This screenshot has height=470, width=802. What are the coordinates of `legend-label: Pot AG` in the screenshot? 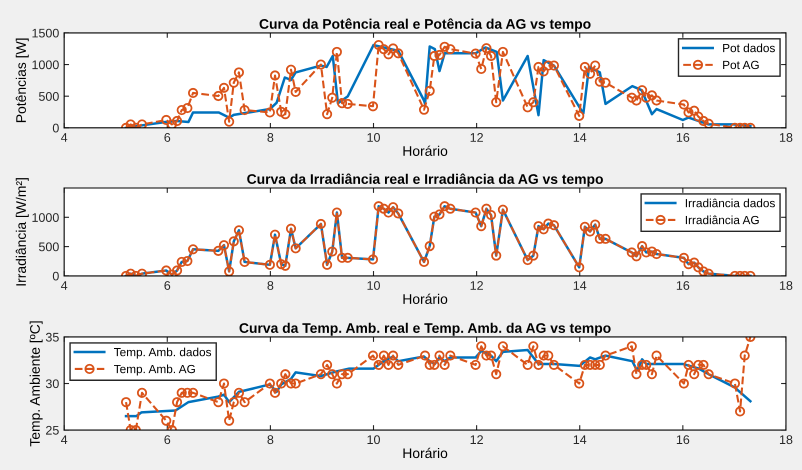 It's located at (741, 65).